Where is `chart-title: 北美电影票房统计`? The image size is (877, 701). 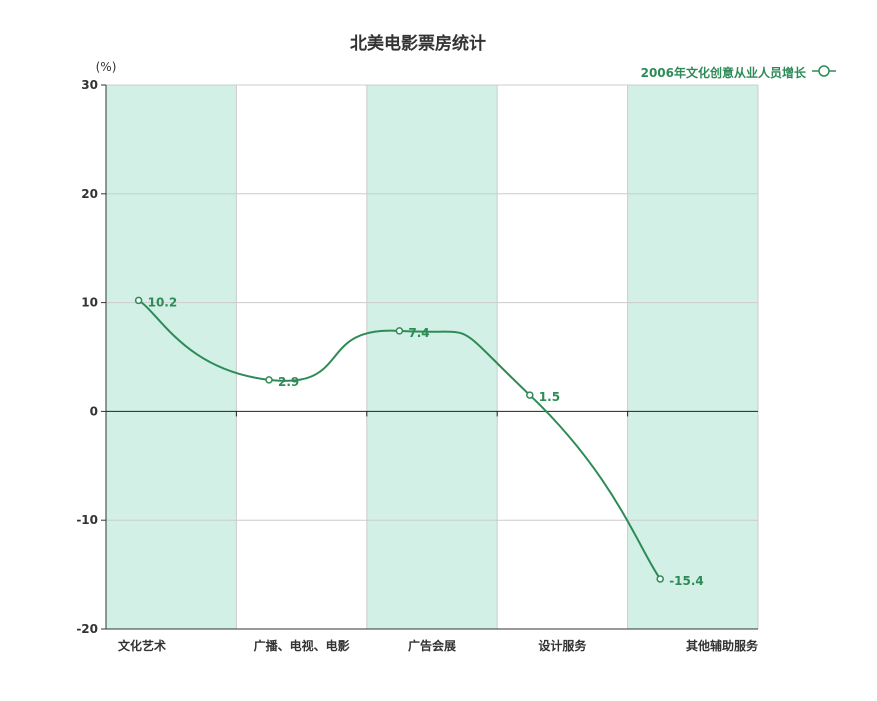 chart-title: 北美电影票房统计 is located at coordinates (418, 43).